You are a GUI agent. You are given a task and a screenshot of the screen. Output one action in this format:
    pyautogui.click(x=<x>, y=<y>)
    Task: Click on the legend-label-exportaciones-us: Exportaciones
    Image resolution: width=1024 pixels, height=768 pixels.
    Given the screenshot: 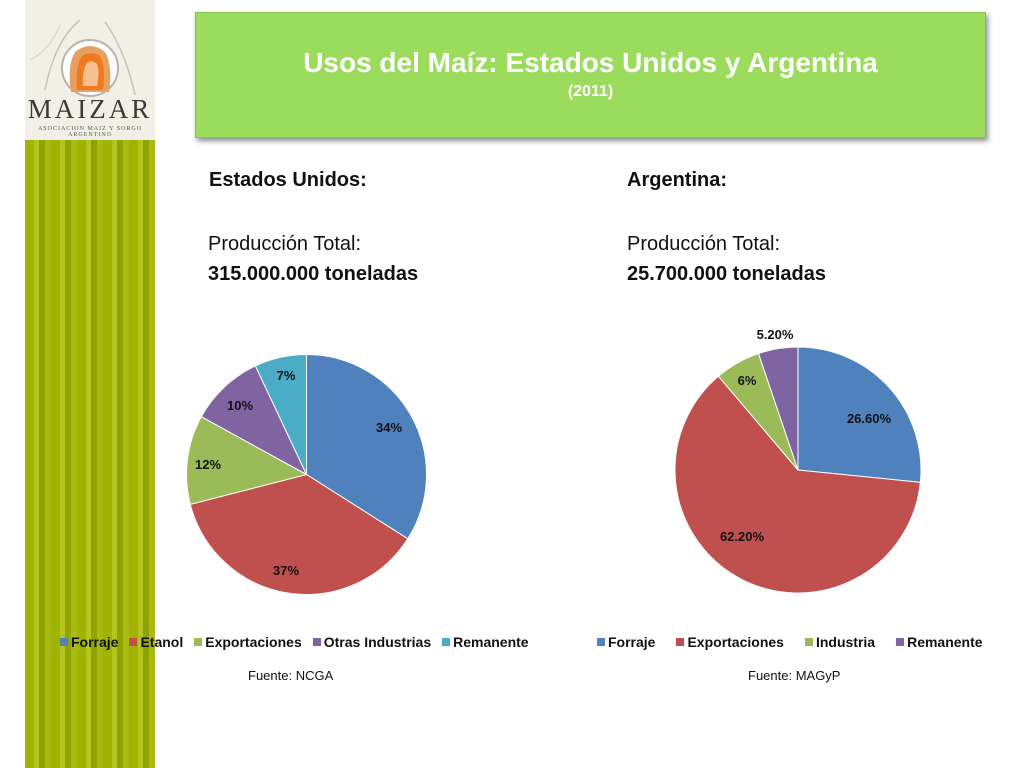 What is the action you would take?
    pyautogui.click(x=253, y=642)
    